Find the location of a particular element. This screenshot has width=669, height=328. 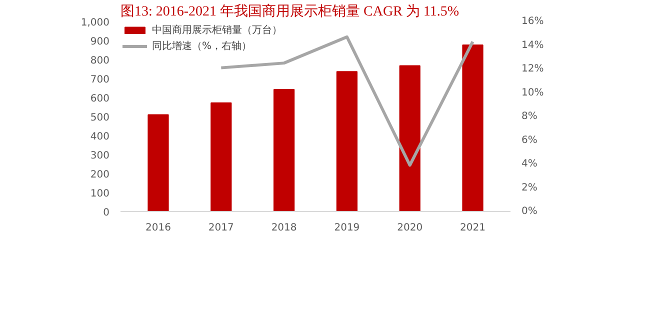

x-tick-label: 2017 is located at coordinates (221, 228).